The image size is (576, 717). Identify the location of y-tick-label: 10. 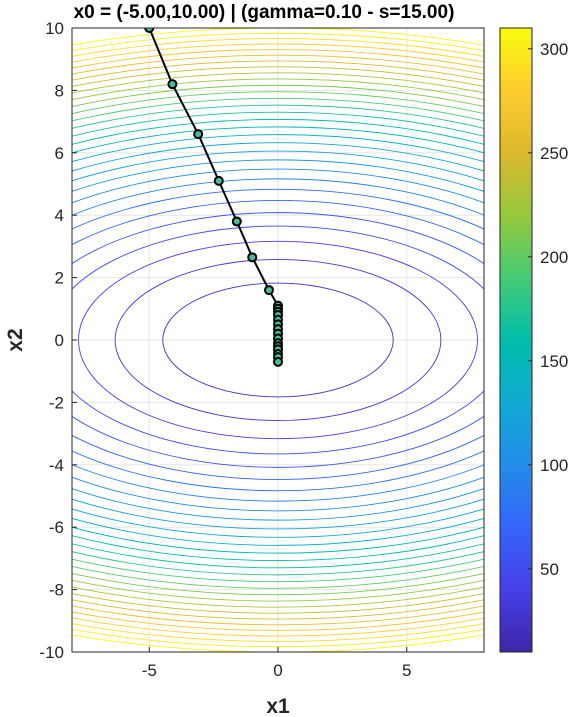
(54, 28).